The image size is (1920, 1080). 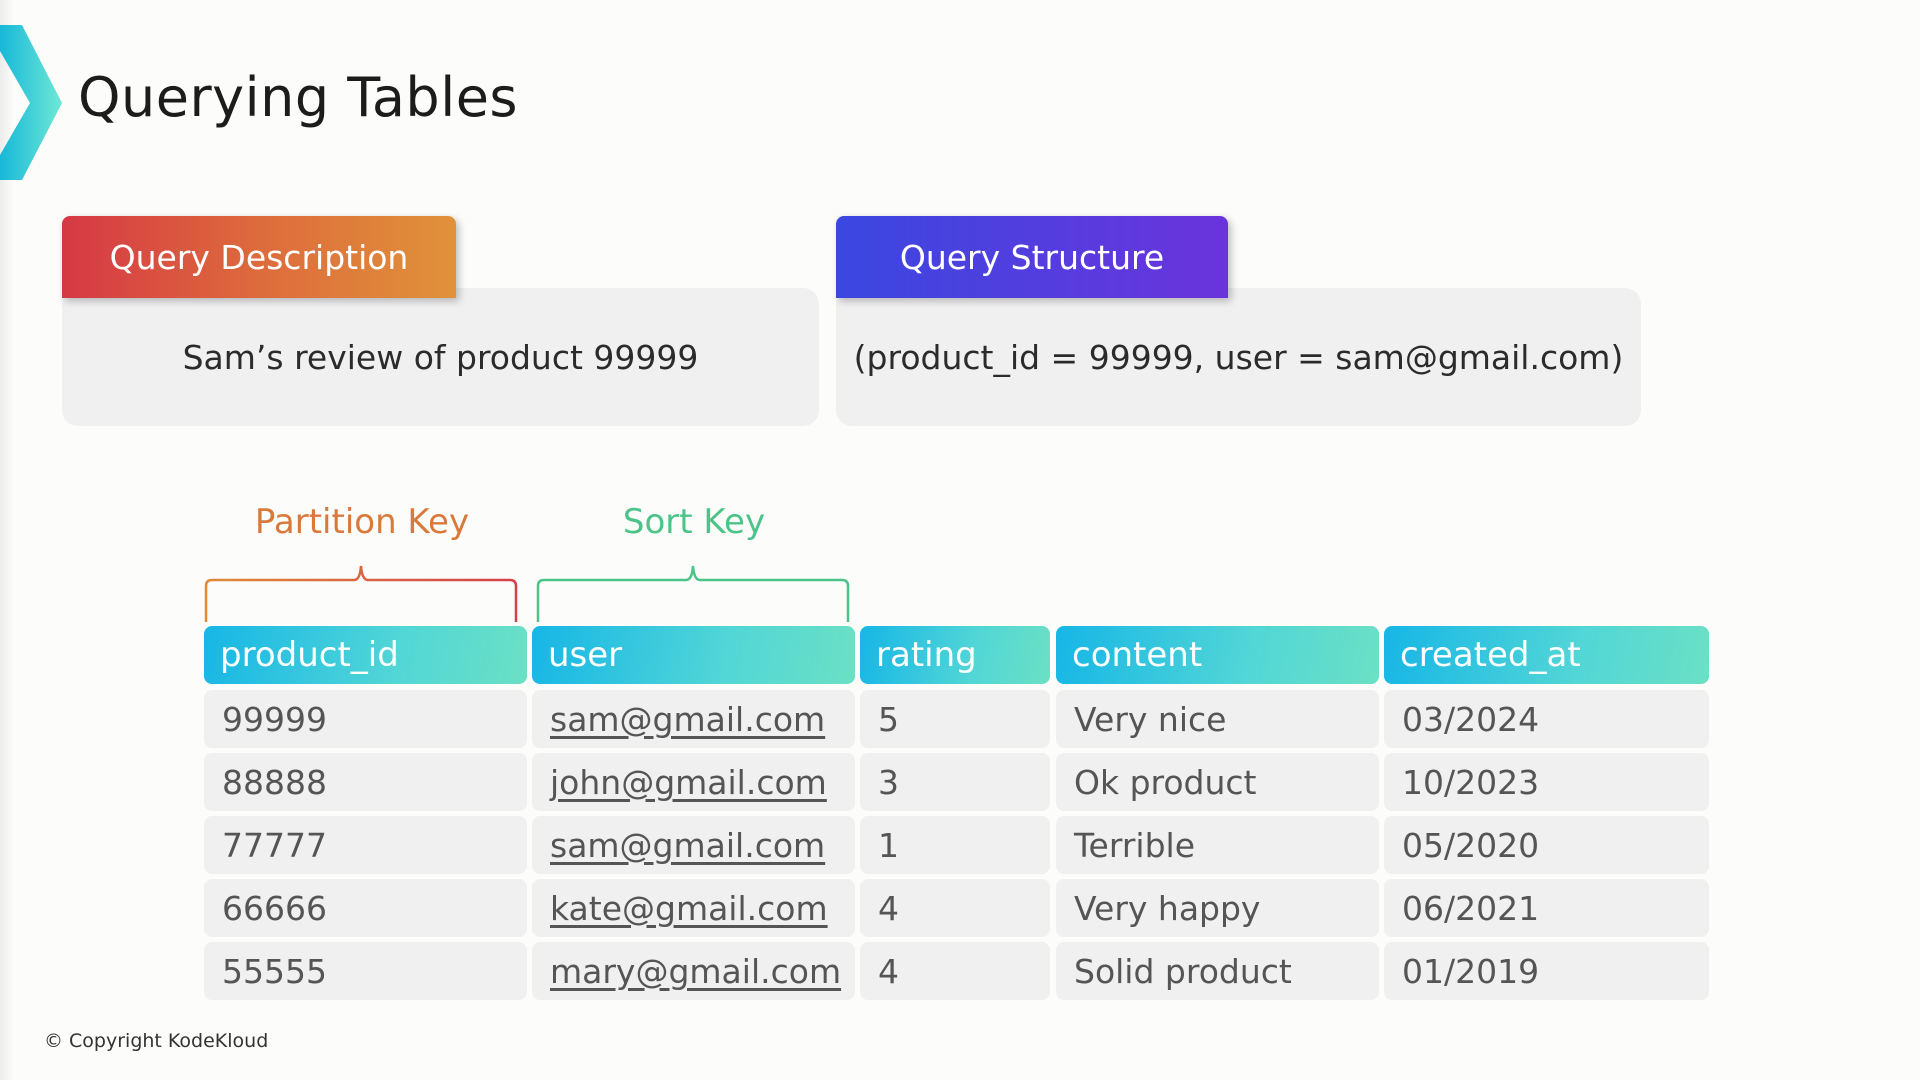 I want to click on table-cell-product-id: 77777, so click(x=365, y=845).